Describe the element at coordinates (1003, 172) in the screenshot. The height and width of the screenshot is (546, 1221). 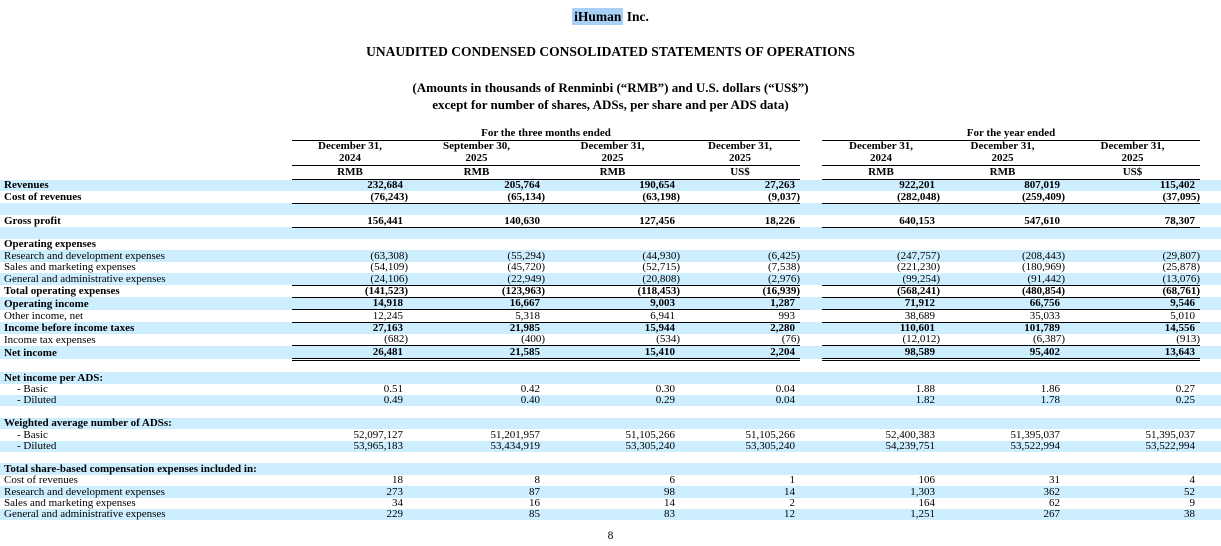
I see `column-currency-header: RMB` at that location.